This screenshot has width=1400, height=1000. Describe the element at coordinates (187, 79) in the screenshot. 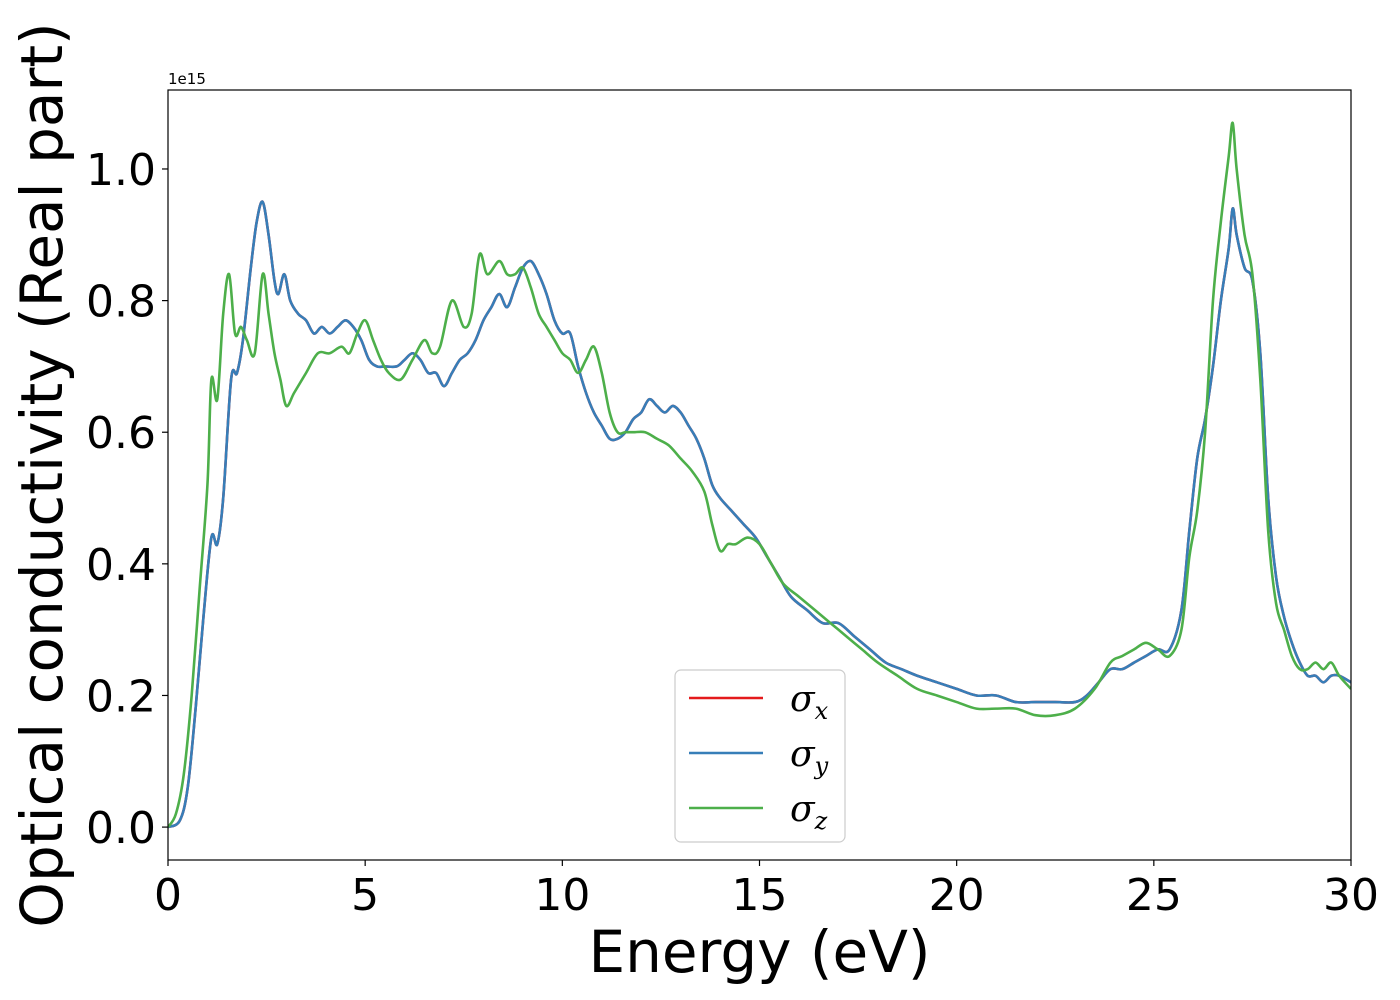

I see `y-offset-text: 1e15` at that location.